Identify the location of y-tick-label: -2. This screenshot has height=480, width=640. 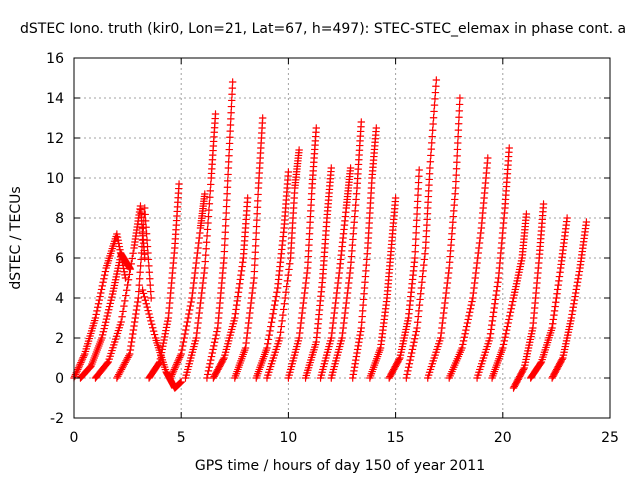
(57, 419).